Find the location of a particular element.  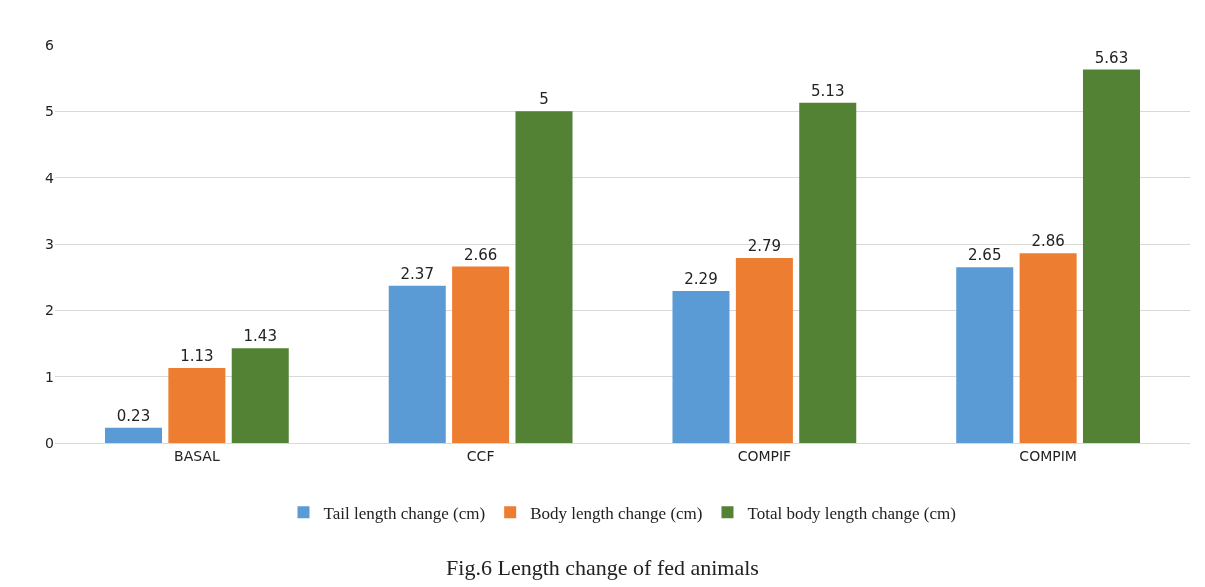

data-label: 1.13 is located at coordinates (197, 356).